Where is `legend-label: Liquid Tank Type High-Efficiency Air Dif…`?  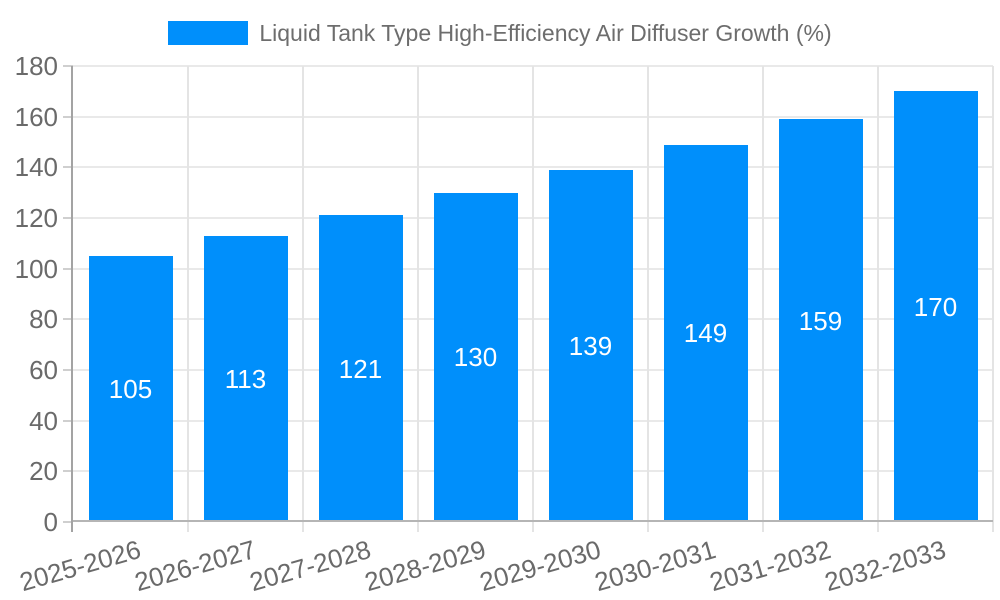
legend-label: Liquid Tank Type High-Efficiency Air Dif… is located at coordinates (545, 32).